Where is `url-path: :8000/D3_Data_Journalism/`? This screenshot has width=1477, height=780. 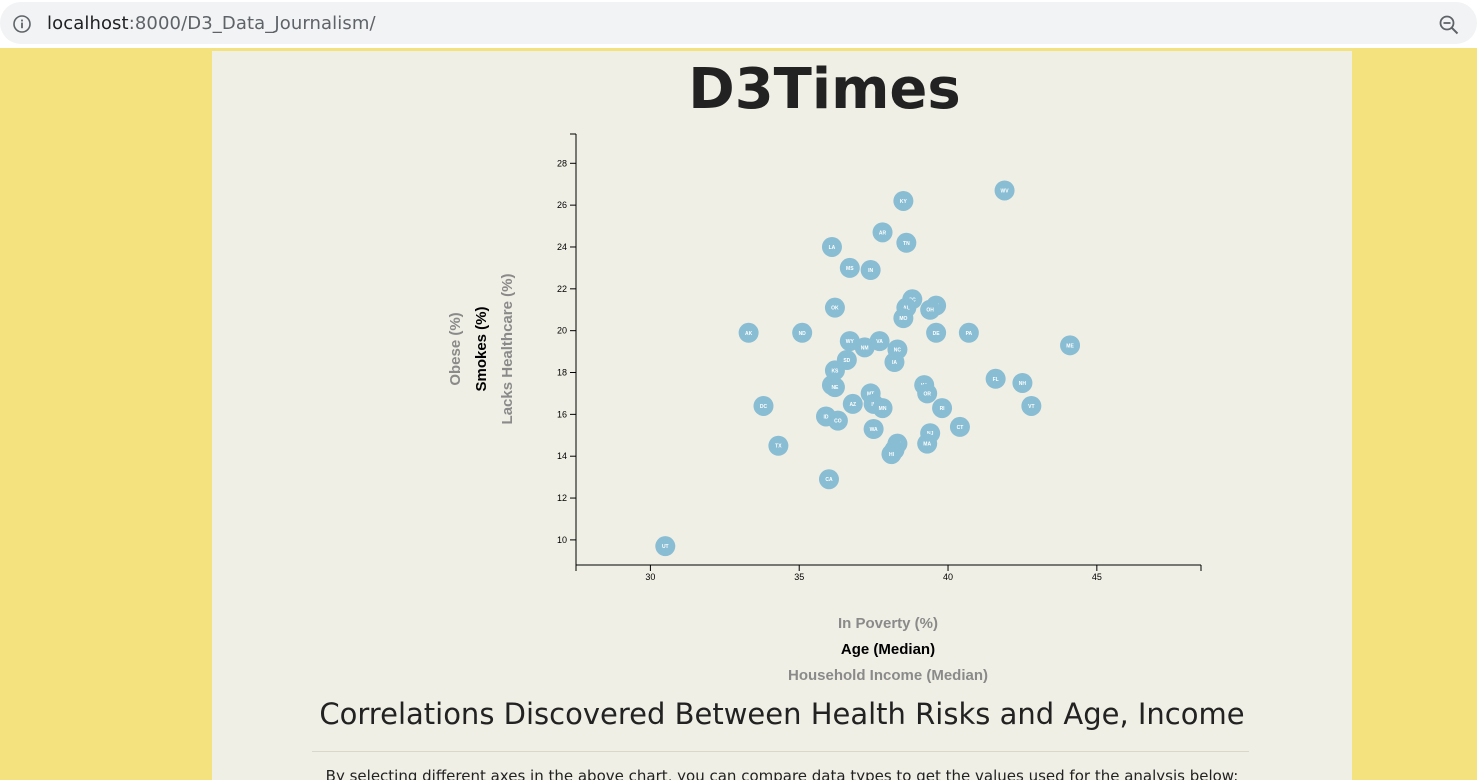 url-path: :8000/D3_Data_Journalism/ is located at coordinates (252, 23).